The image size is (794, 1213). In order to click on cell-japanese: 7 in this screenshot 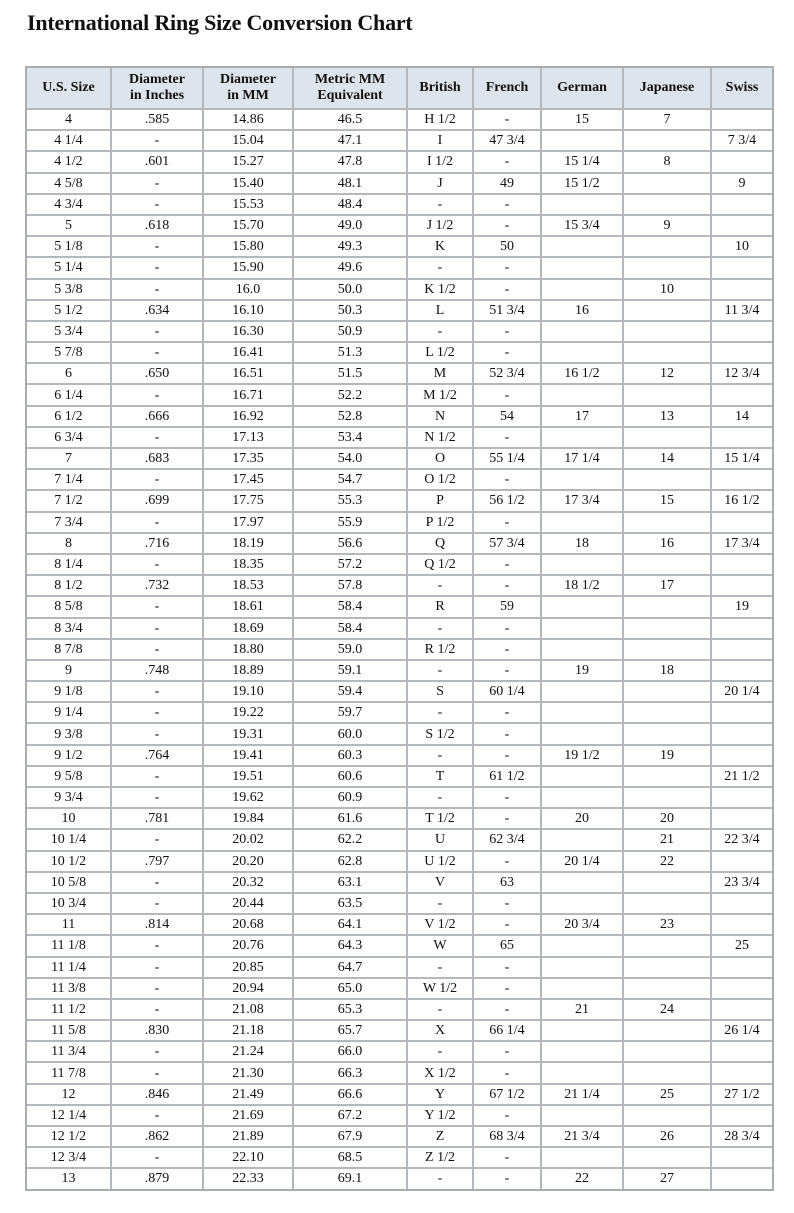, I will do `click(668, 121)`.